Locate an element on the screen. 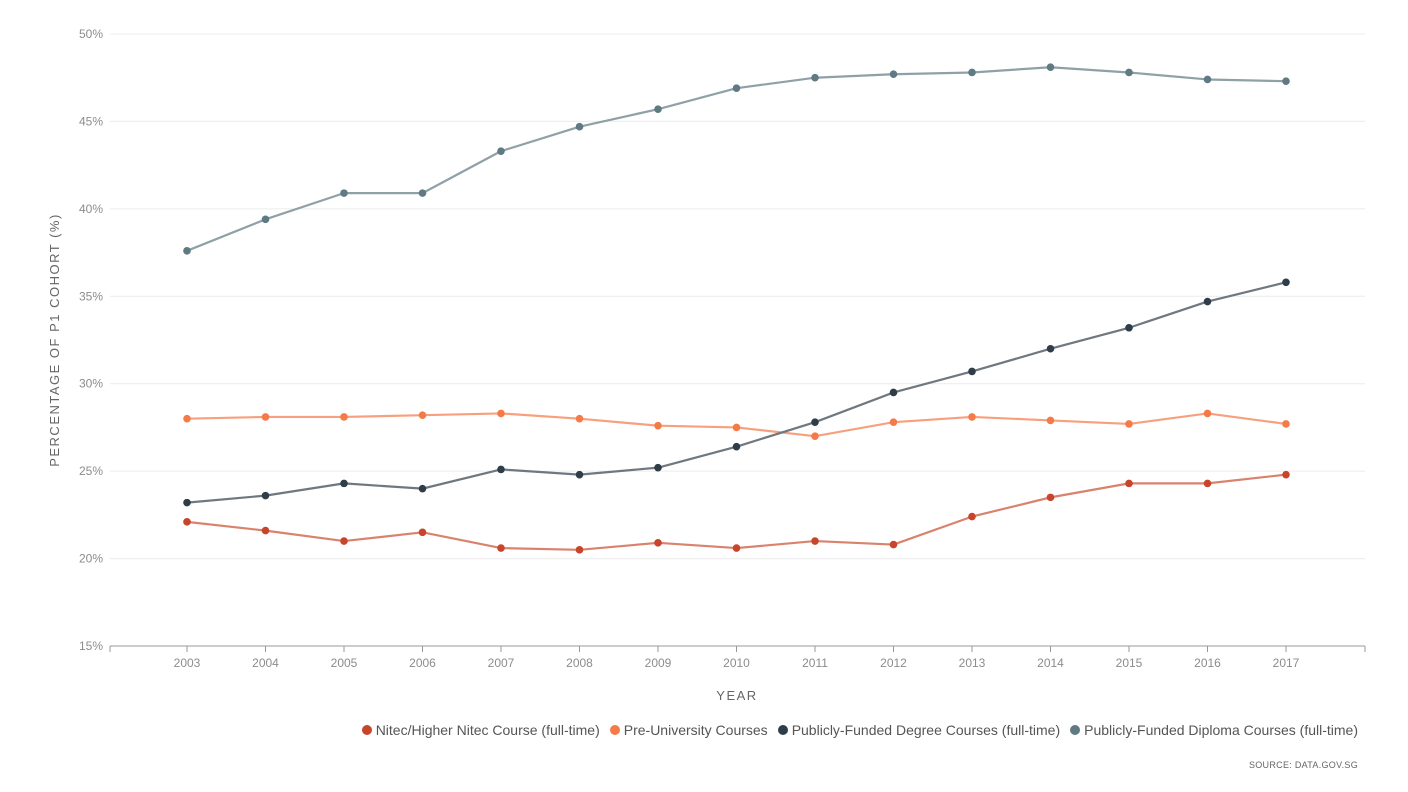  x-tick-label: 2008 is located at coordinates (579, 663).